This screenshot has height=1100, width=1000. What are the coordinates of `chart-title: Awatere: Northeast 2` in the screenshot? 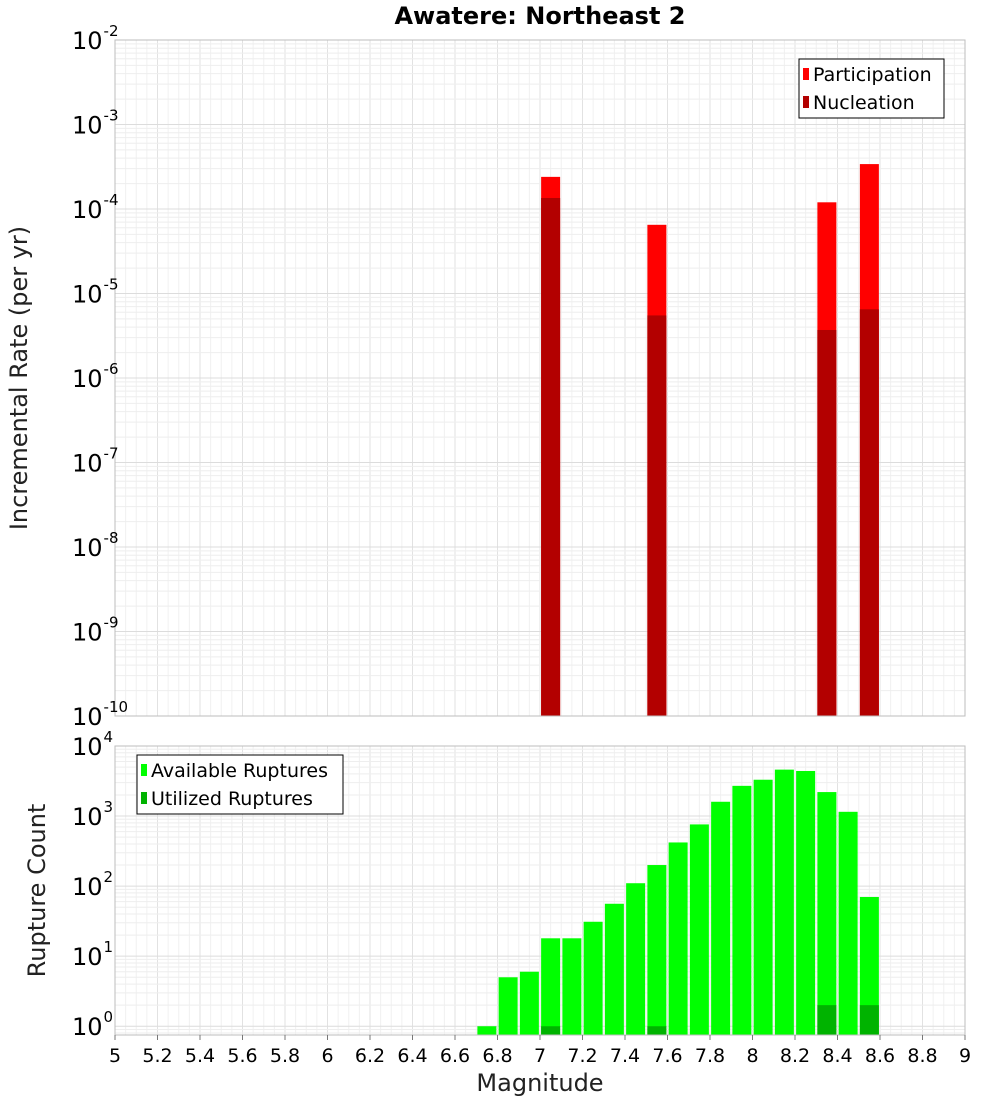 It's located at (539, 16).